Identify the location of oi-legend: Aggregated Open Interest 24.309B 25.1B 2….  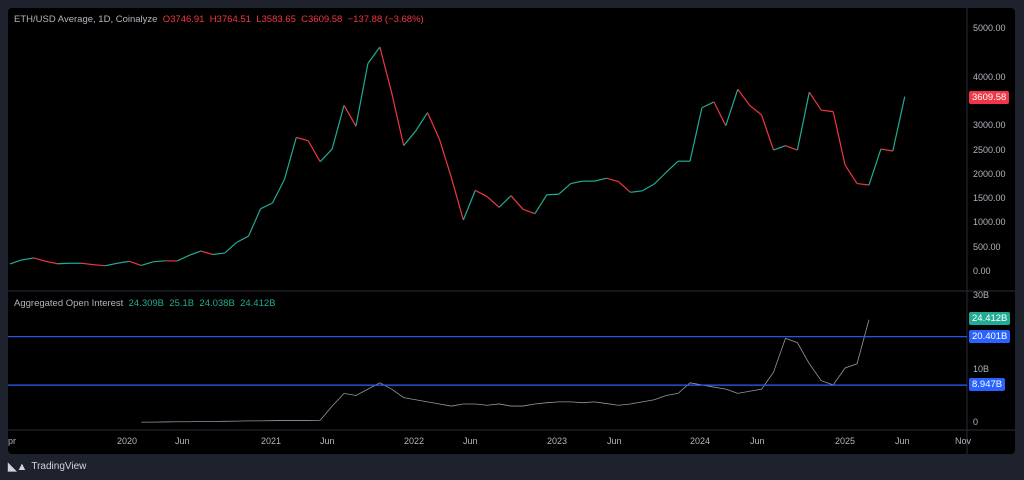
(145, 303).